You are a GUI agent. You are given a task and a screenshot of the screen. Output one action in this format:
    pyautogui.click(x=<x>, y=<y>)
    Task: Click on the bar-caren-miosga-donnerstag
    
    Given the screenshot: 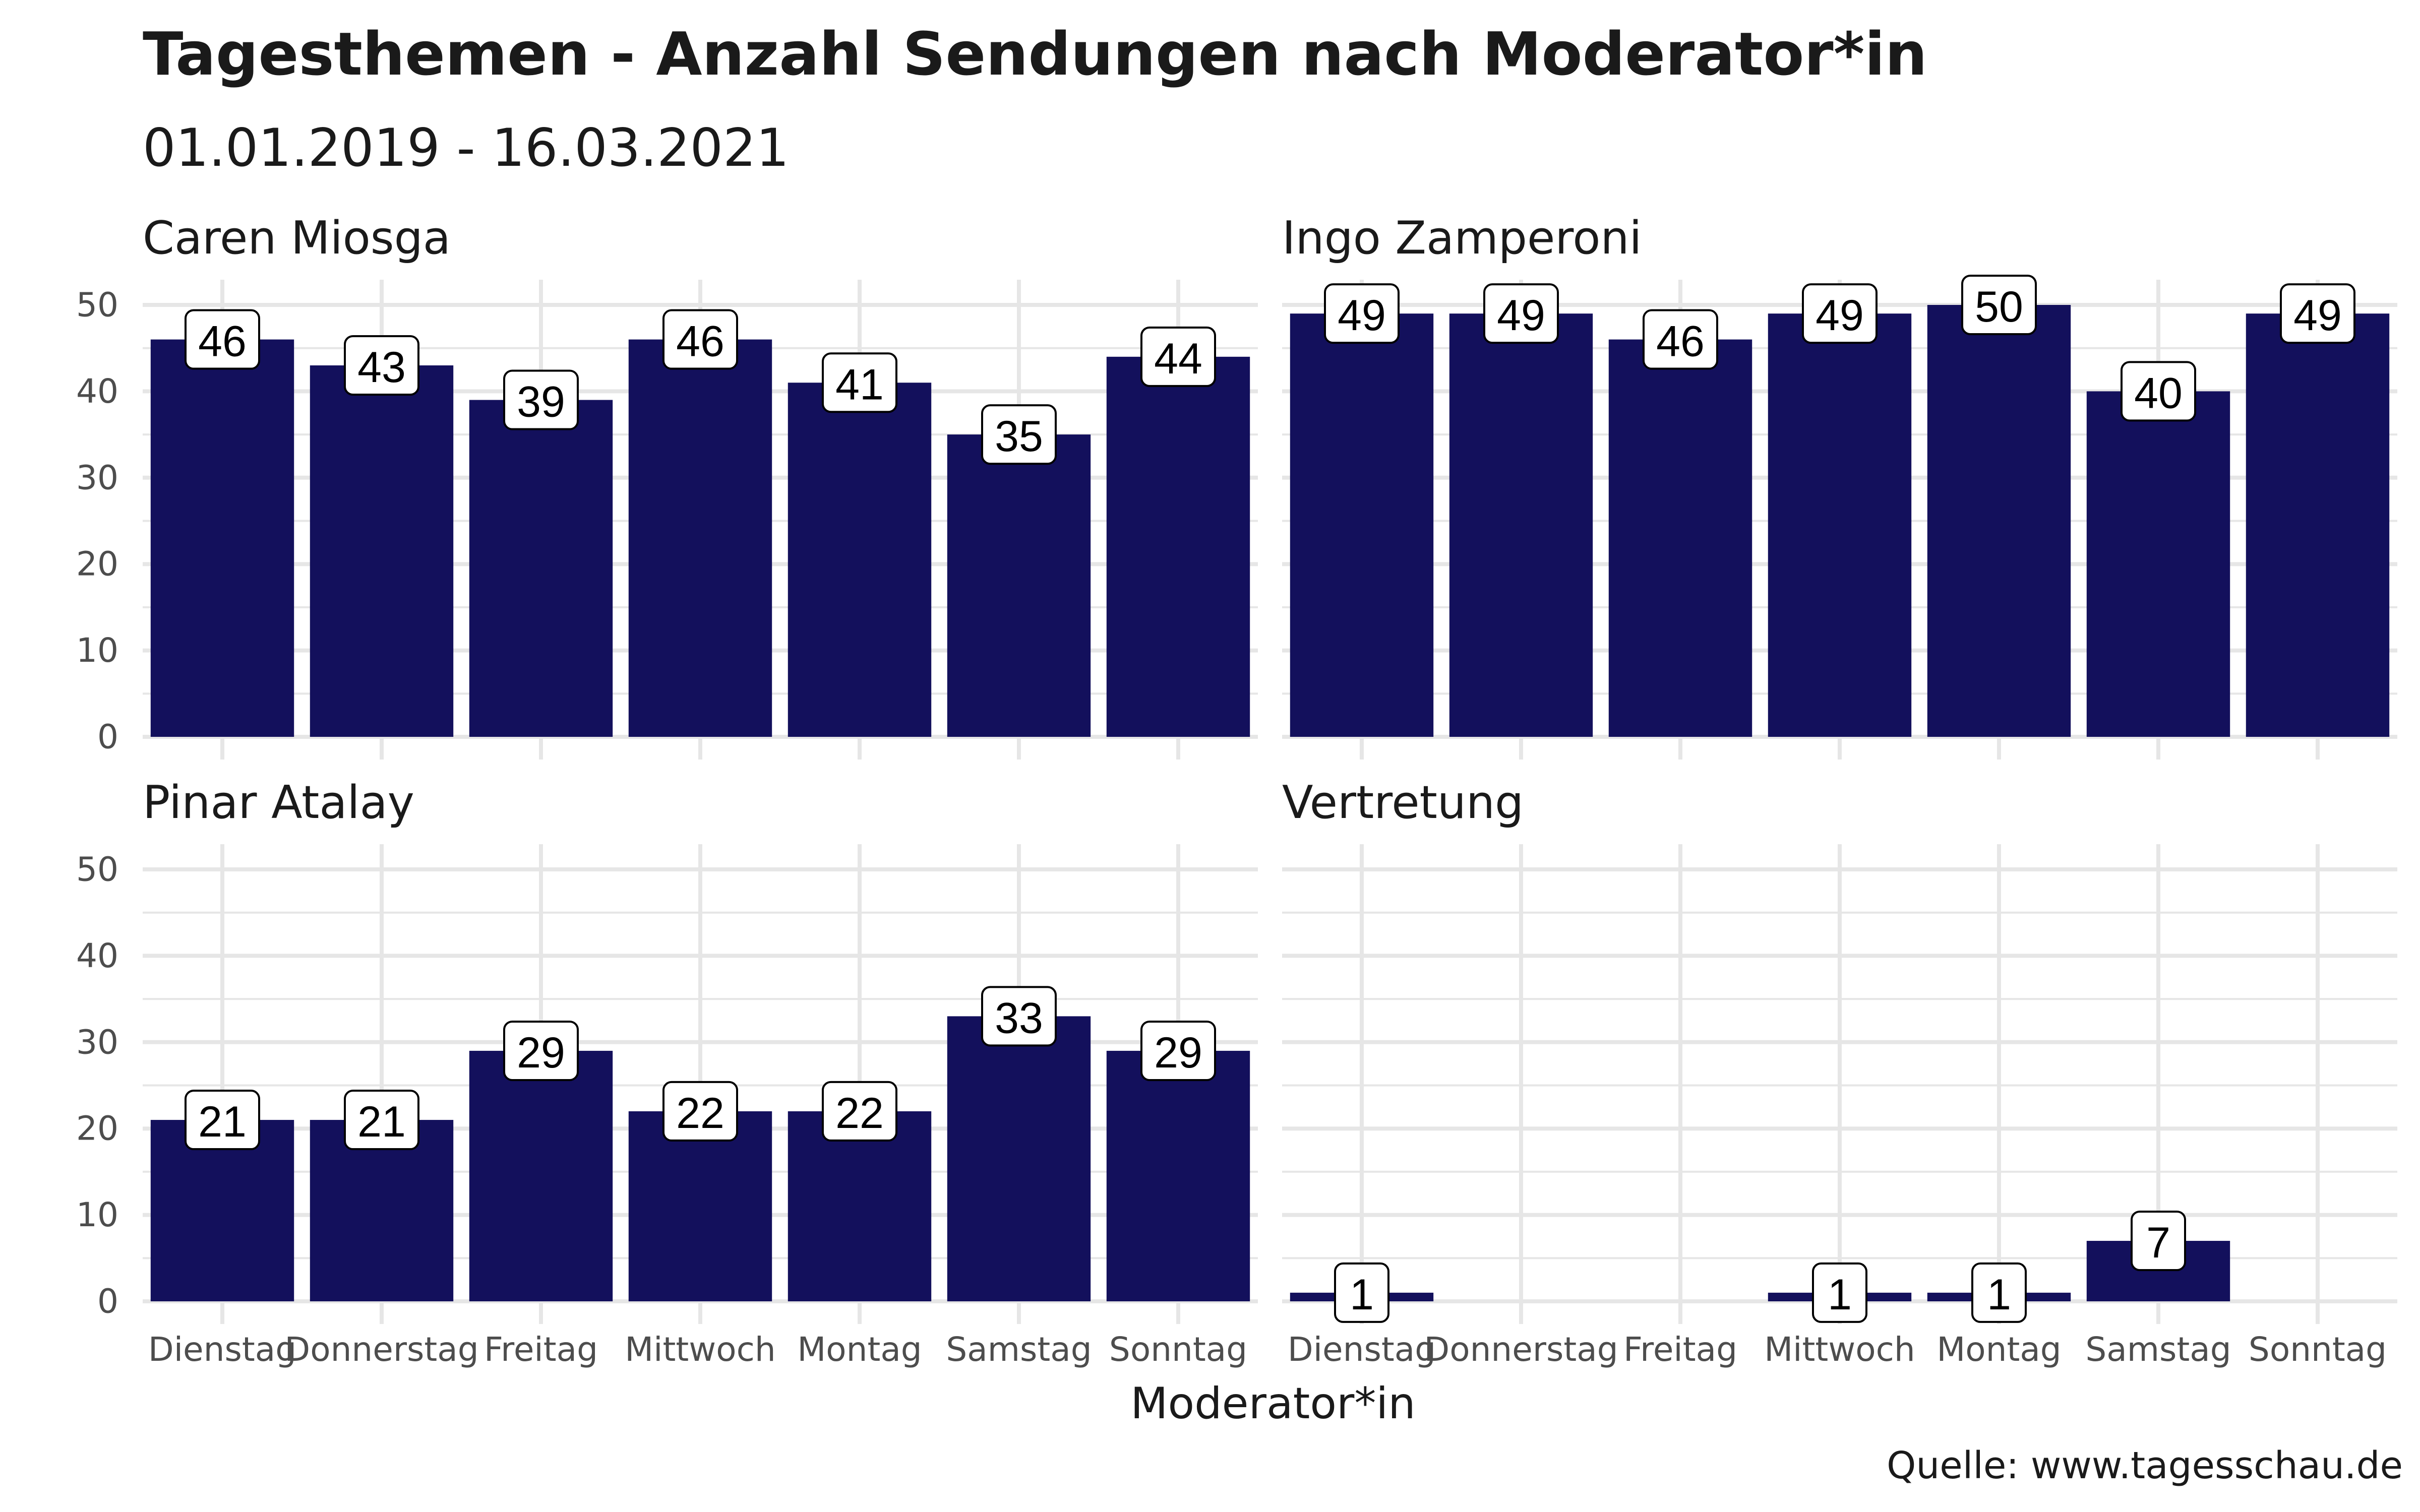 What is the action you would take?
    pyautogui.click(x=382, y=551)
    